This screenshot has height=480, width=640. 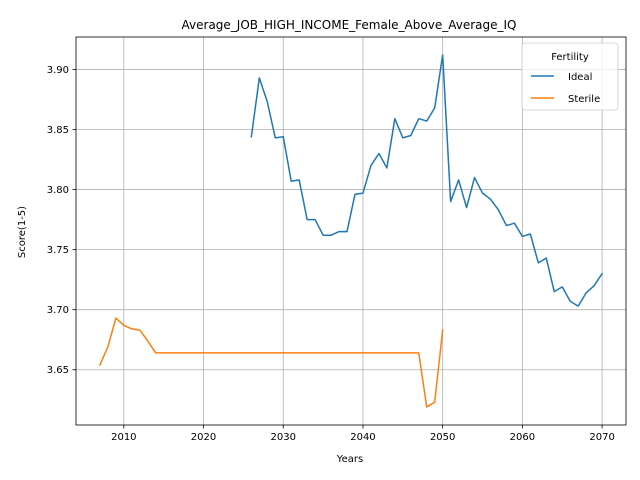 I want to click on y-axis-label: Score(1-5), so click(x=22, y=232).